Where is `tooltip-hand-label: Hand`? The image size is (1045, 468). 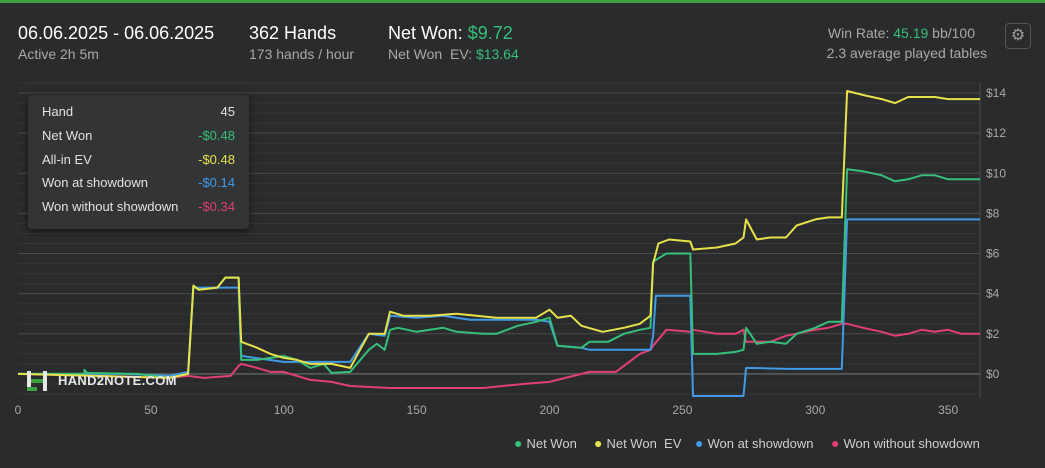
tooltip-hand-label: Hand is located at coordinates (58, 111).